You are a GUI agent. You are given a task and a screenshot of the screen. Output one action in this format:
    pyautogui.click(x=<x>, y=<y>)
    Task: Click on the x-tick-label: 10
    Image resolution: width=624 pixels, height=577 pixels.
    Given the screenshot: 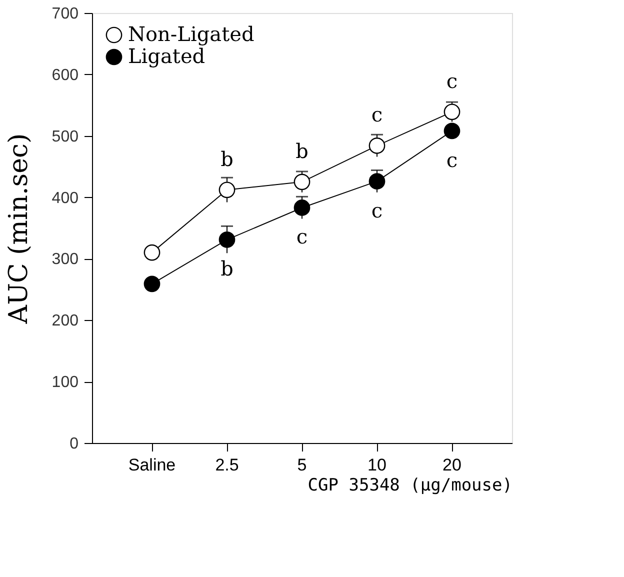 What is the action you would take?
    pyautogui.click(x=377, y=465)
    